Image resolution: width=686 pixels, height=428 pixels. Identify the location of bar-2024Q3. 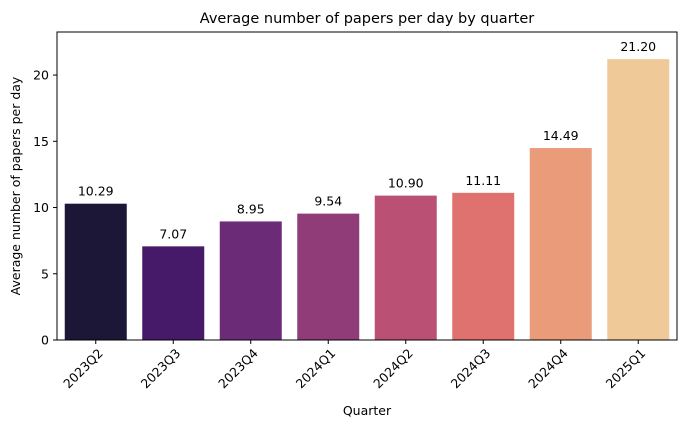
(483, 266).